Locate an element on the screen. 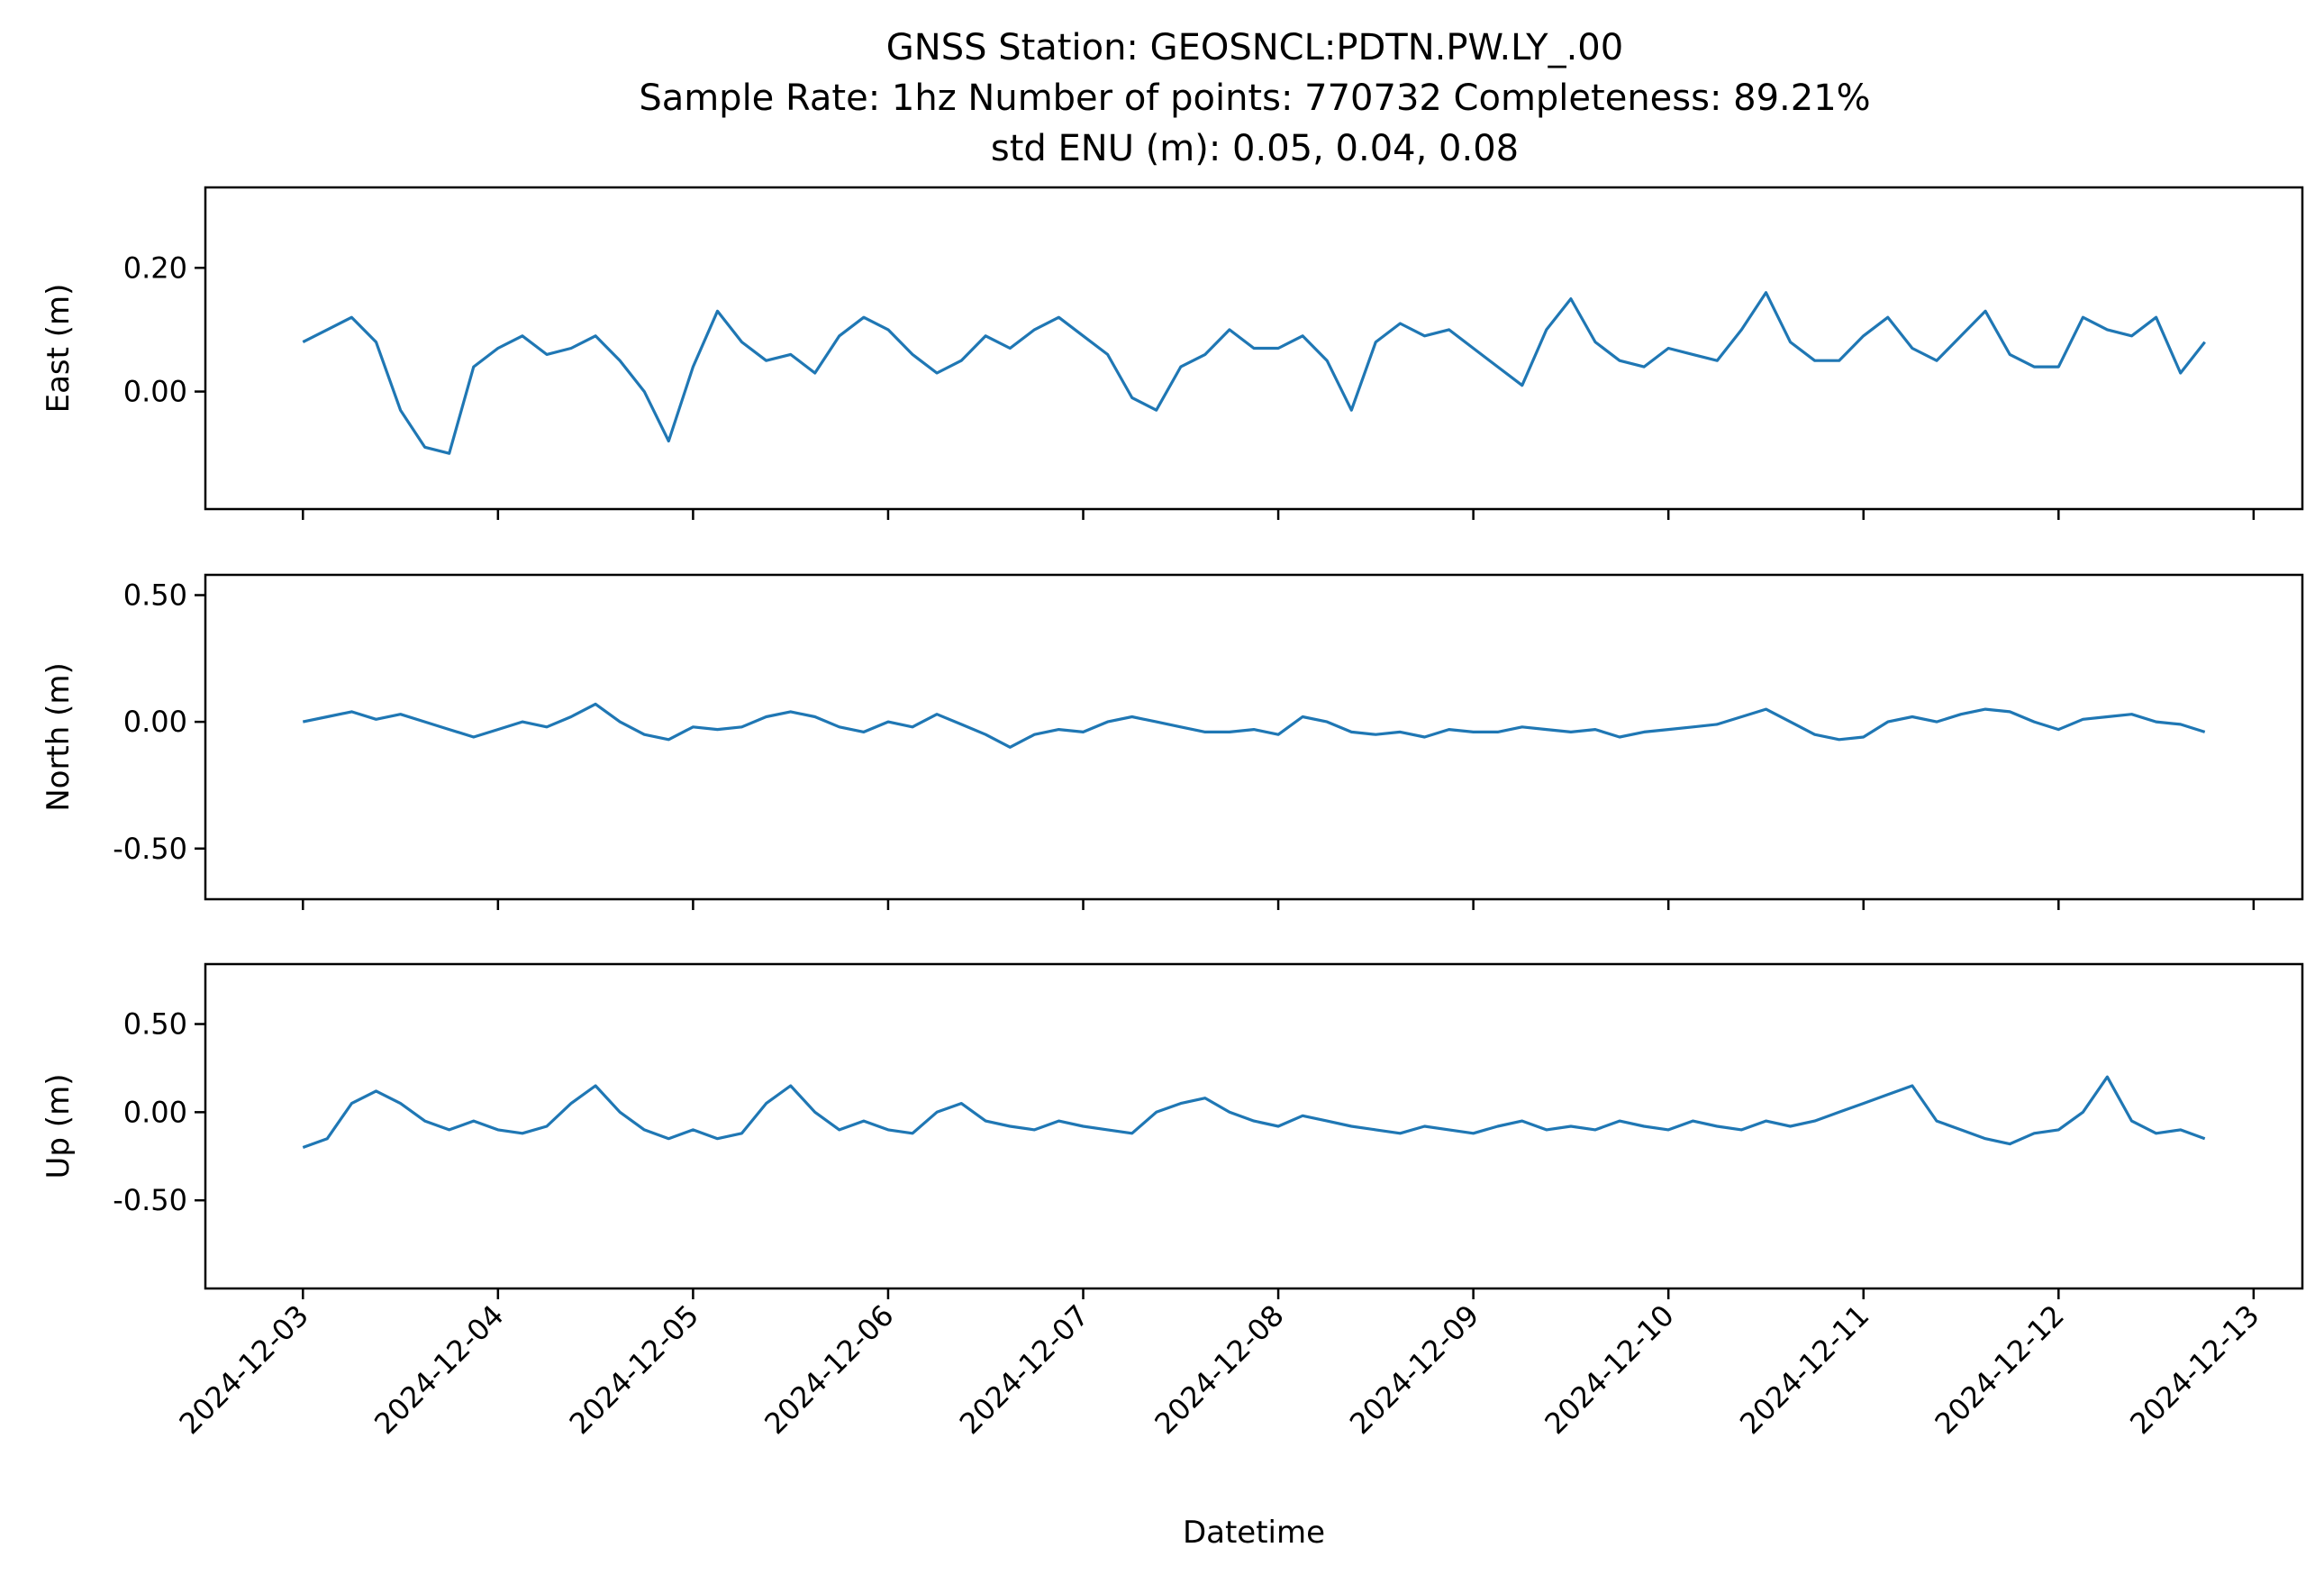 Image resolution: width=2324 pixels, height=1575 pixels. east-y-tick-label: 0.00 is located at coordinates (155, 392).